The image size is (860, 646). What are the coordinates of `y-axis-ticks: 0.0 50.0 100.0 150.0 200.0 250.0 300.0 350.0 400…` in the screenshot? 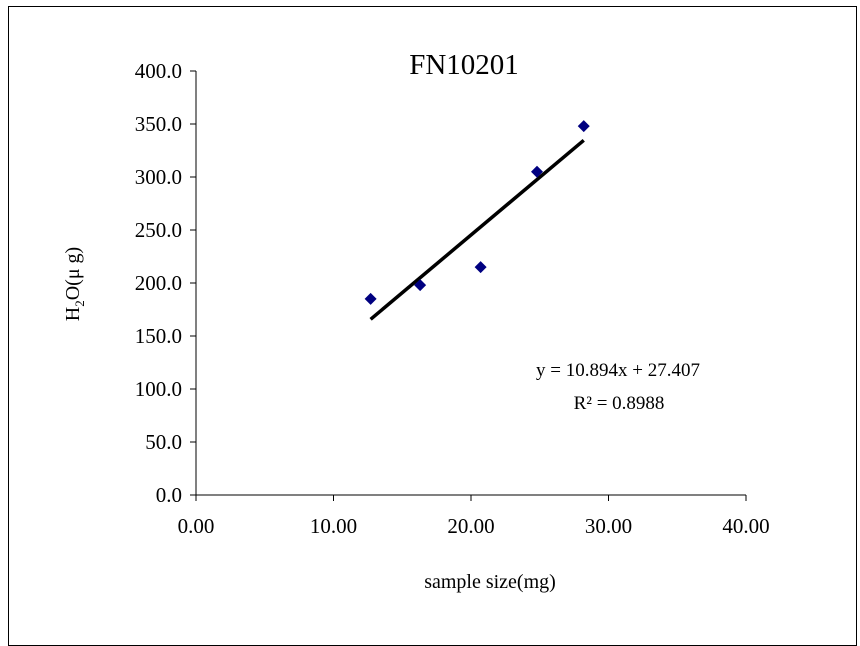 It's located at (165, 283).